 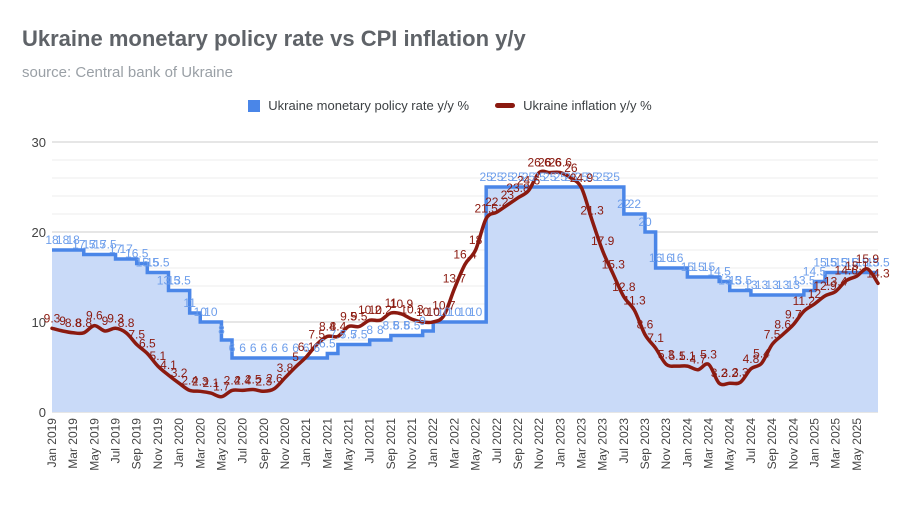 What do you see at coordinates (380, 330) in the screenshot?
I see `policy-rate-data-label: 8` at bounding box center [380, 330].